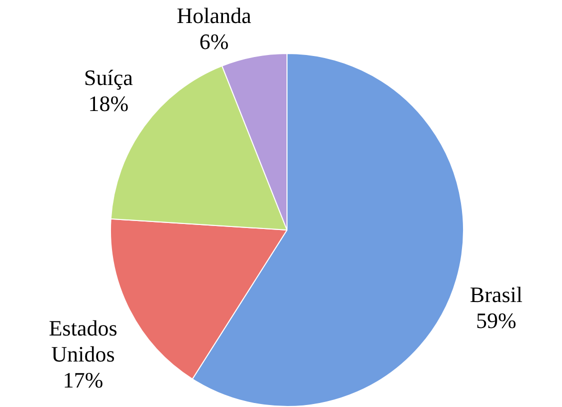 The image size is (562, 407). Describe the element at coordinates (214, 15) in the screenshot. I see `slice-label: Holanda` at that location.